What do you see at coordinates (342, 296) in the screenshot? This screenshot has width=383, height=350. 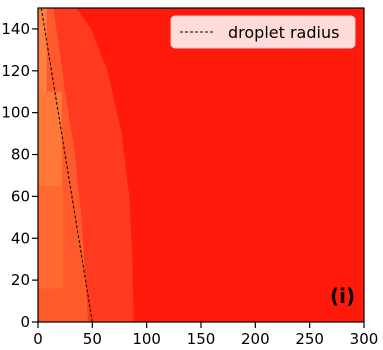 I see `panel-label: (i)` at bounding box center [342, 296].